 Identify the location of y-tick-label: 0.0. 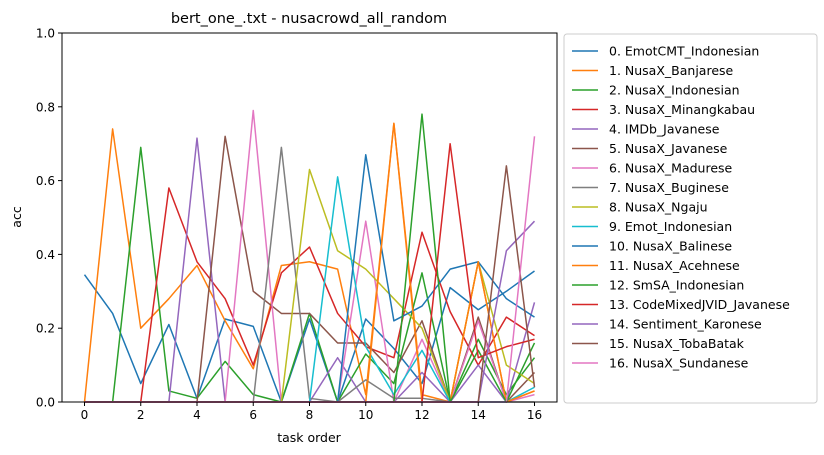
(45, 403).